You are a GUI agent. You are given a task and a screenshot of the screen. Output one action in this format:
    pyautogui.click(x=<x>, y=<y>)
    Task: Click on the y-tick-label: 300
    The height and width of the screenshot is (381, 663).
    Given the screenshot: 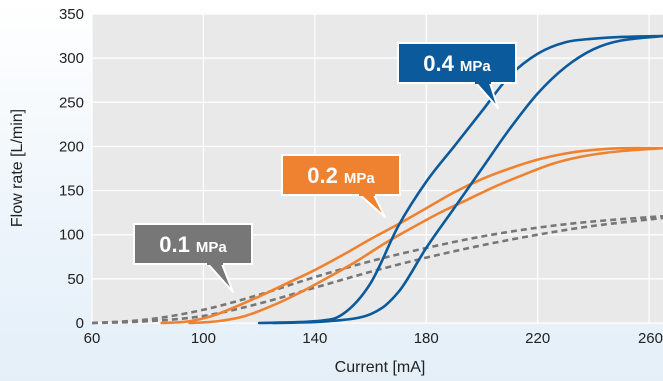 What is the action you would take?
    pyautogui.click(x=71, y=58)
    